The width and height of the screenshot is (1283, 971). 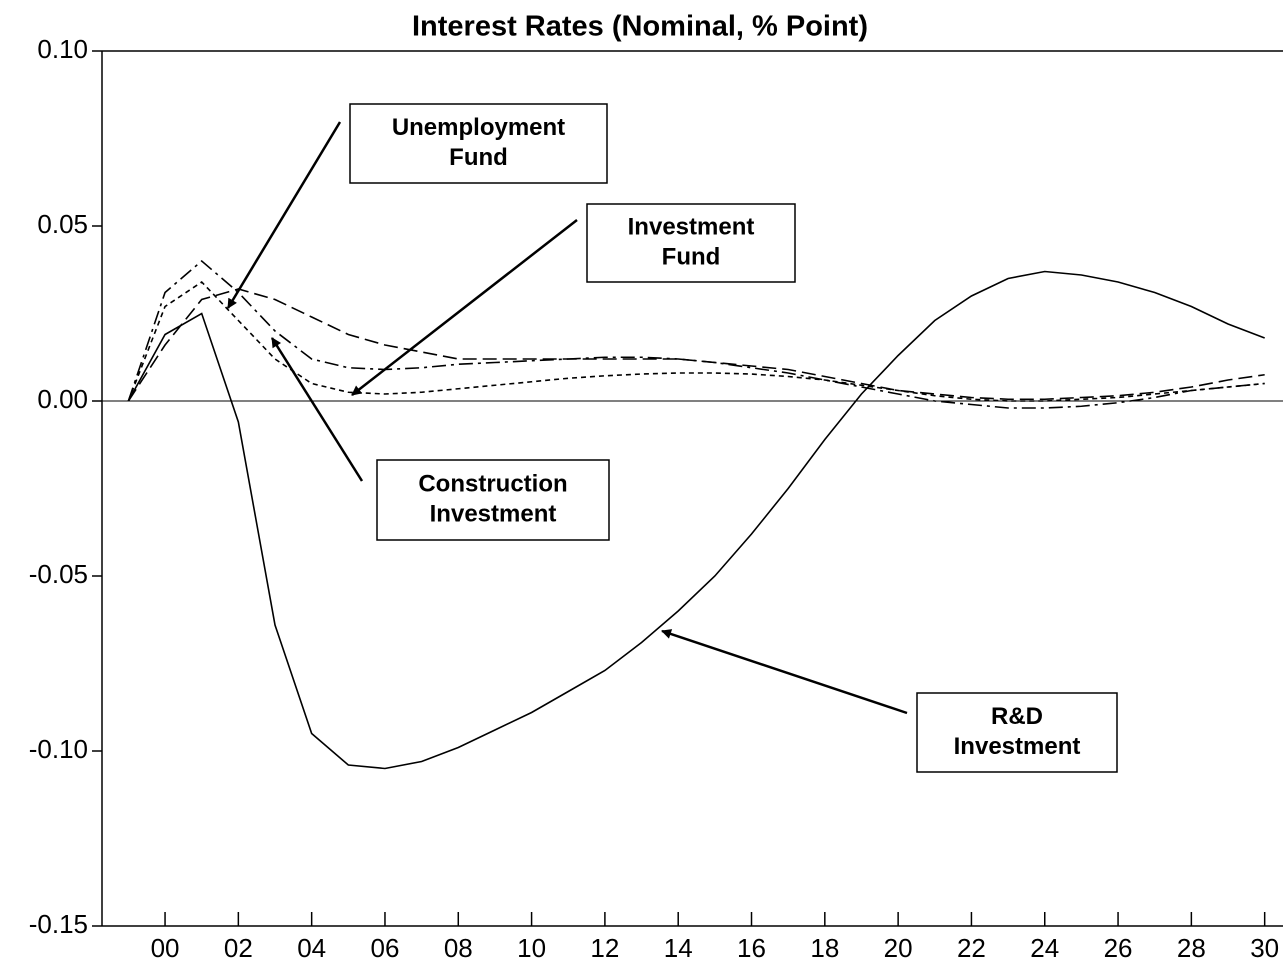 I want to click on x-tick-label: 06, so click(x=385, y=948).